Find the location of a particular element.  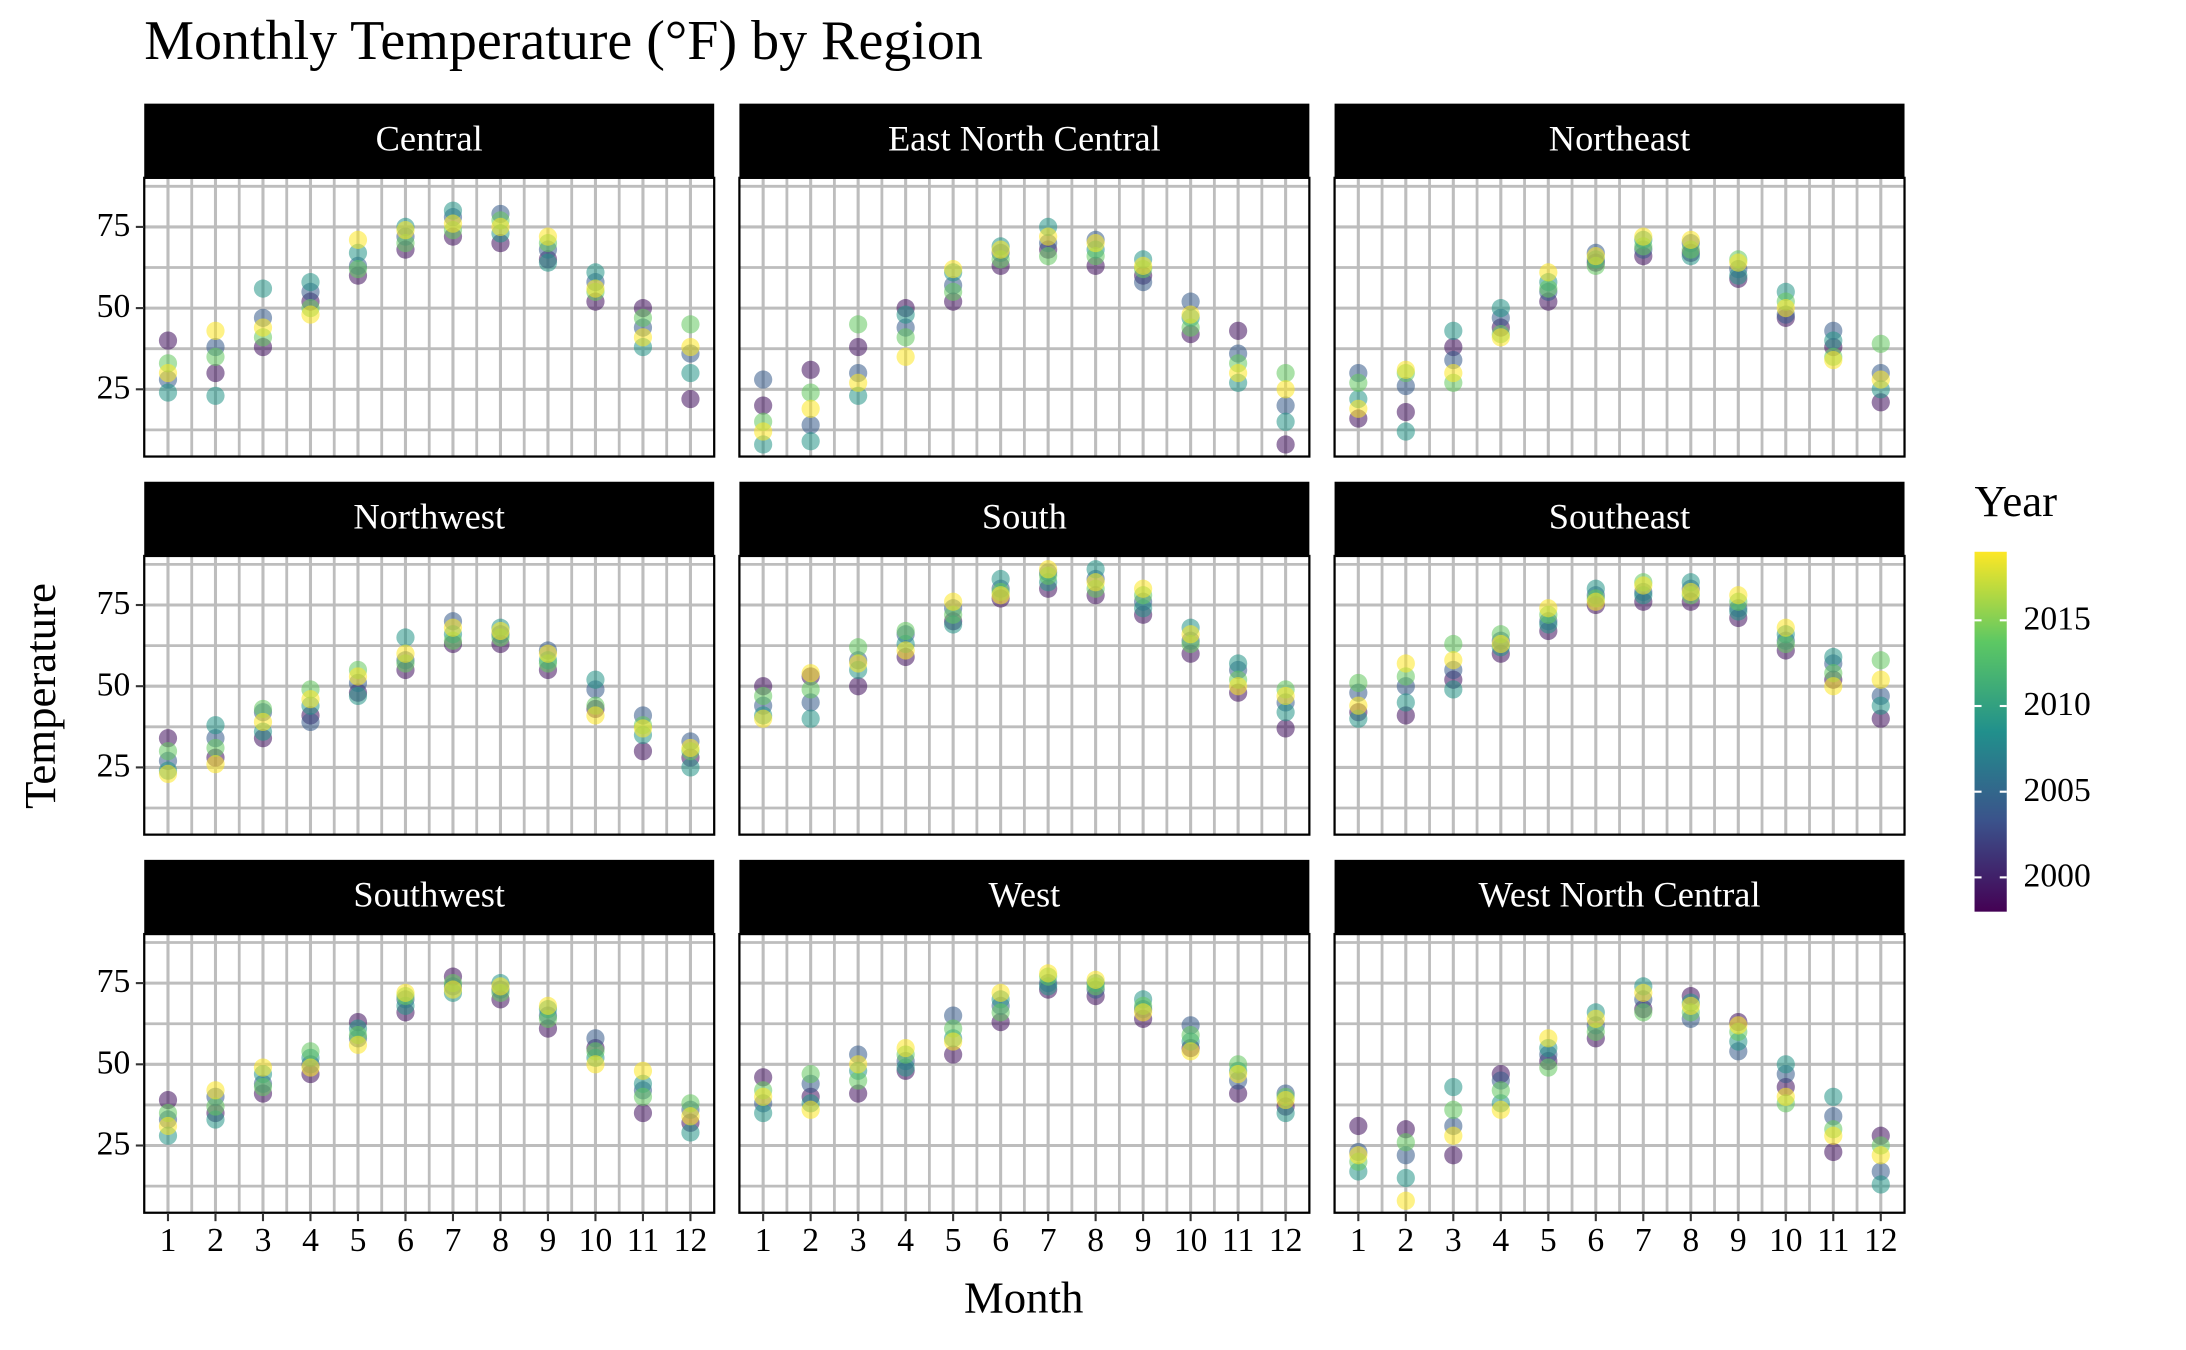

x-tick-label: 11 is located at coordinates (1238, 1240).